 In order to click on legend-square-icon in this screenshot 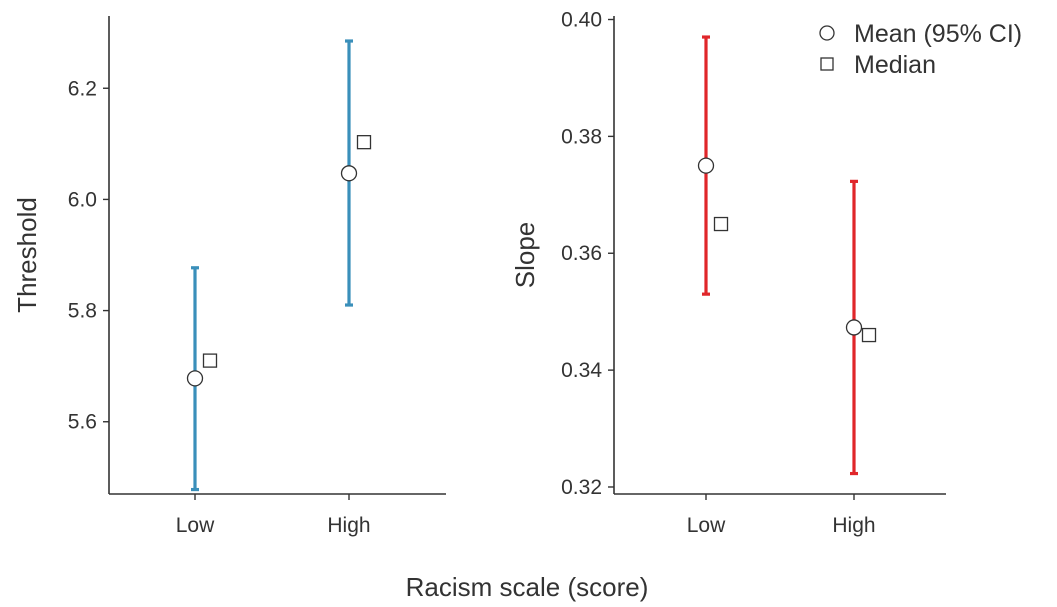, I will do `click(827, 64)`.